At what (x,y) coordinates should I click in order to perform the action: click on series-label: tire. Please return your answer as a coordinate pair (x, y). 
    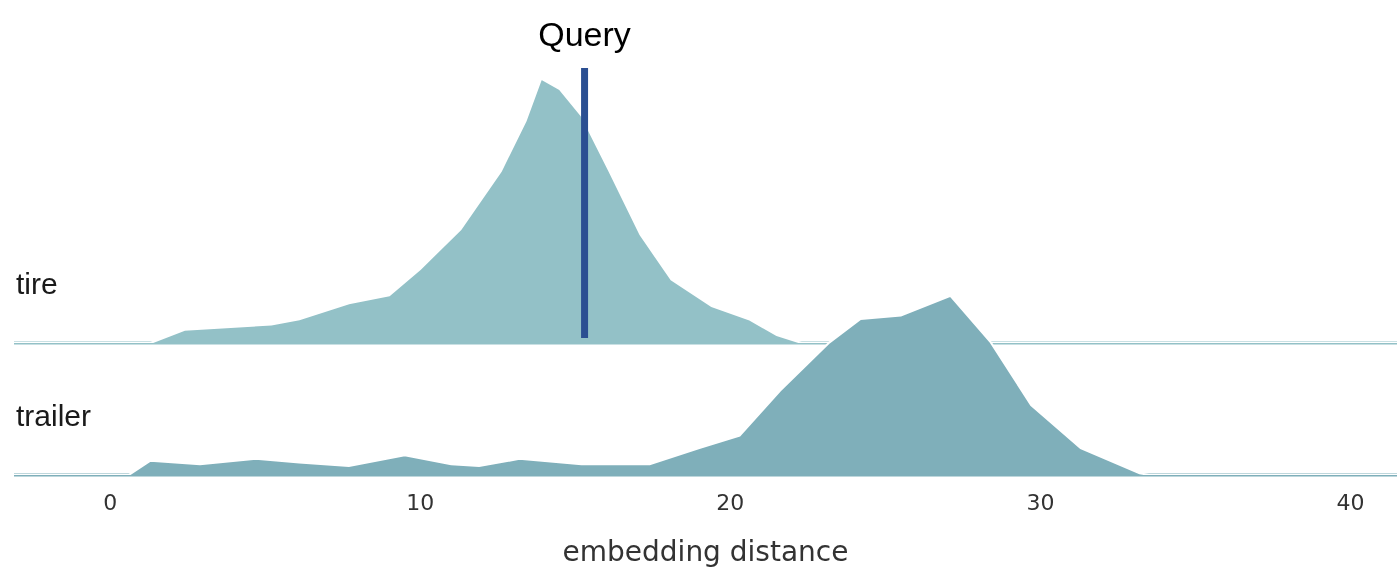
    Looking at the image, I should click on (37, 284).